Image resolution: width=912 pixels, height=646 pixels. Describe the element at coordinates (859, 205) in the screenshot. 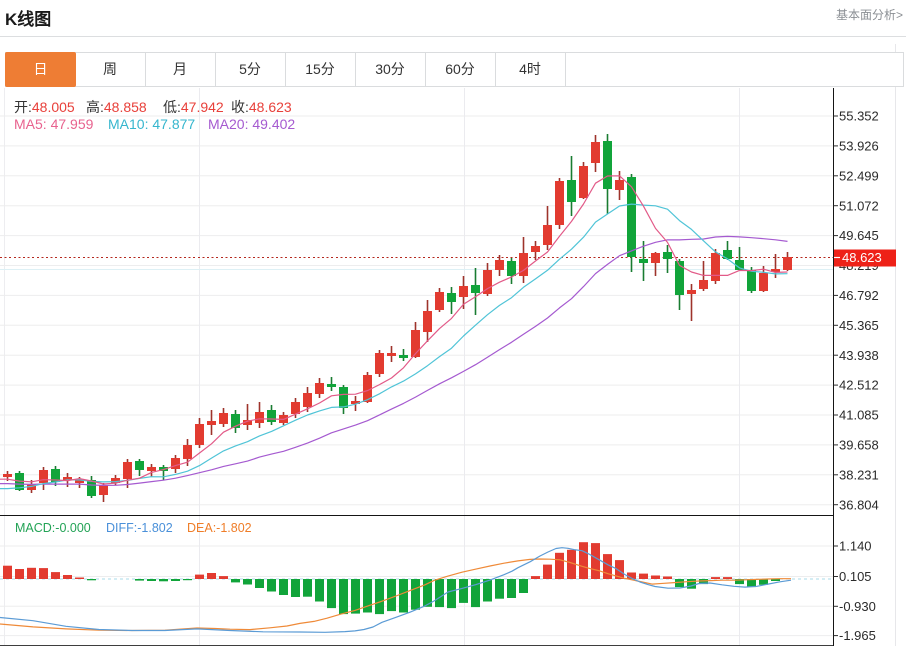

I see `svg-text: 51.072` at that location.